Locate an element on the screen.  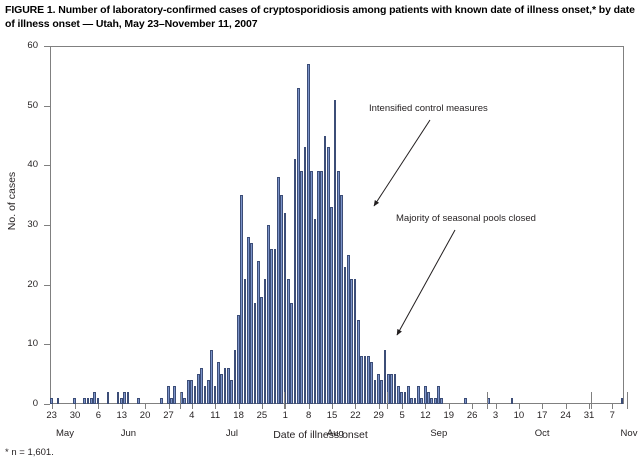
x-tick-label: 26 is located at coordinates (472, 415).